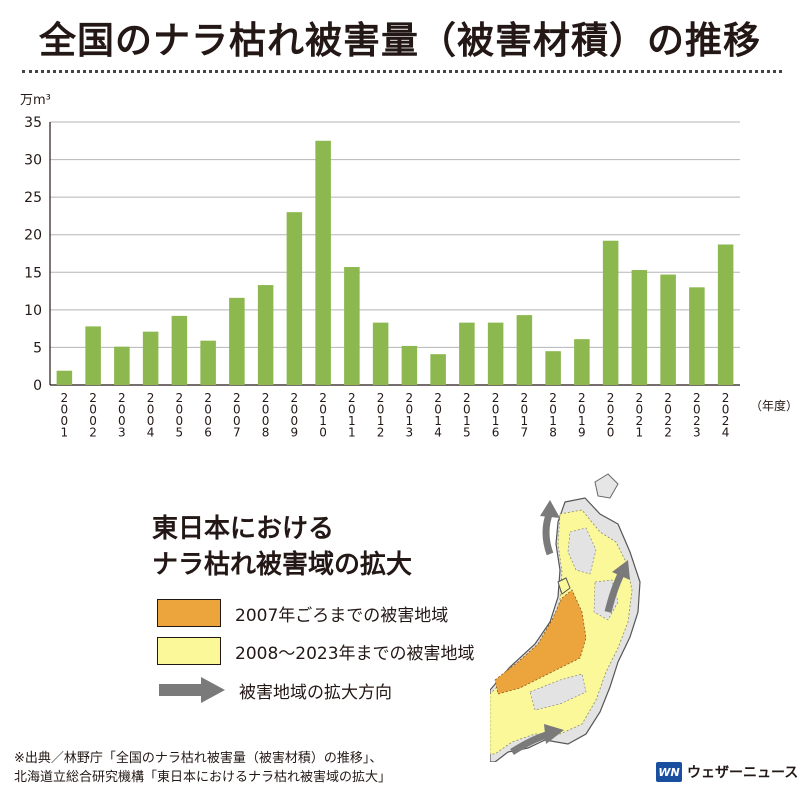 Image resolution: width=800 pixels, height=800 pixels. Describe the element at coordinates (558, 692) in the screenshot. I see `unaffected-patch` at that location.